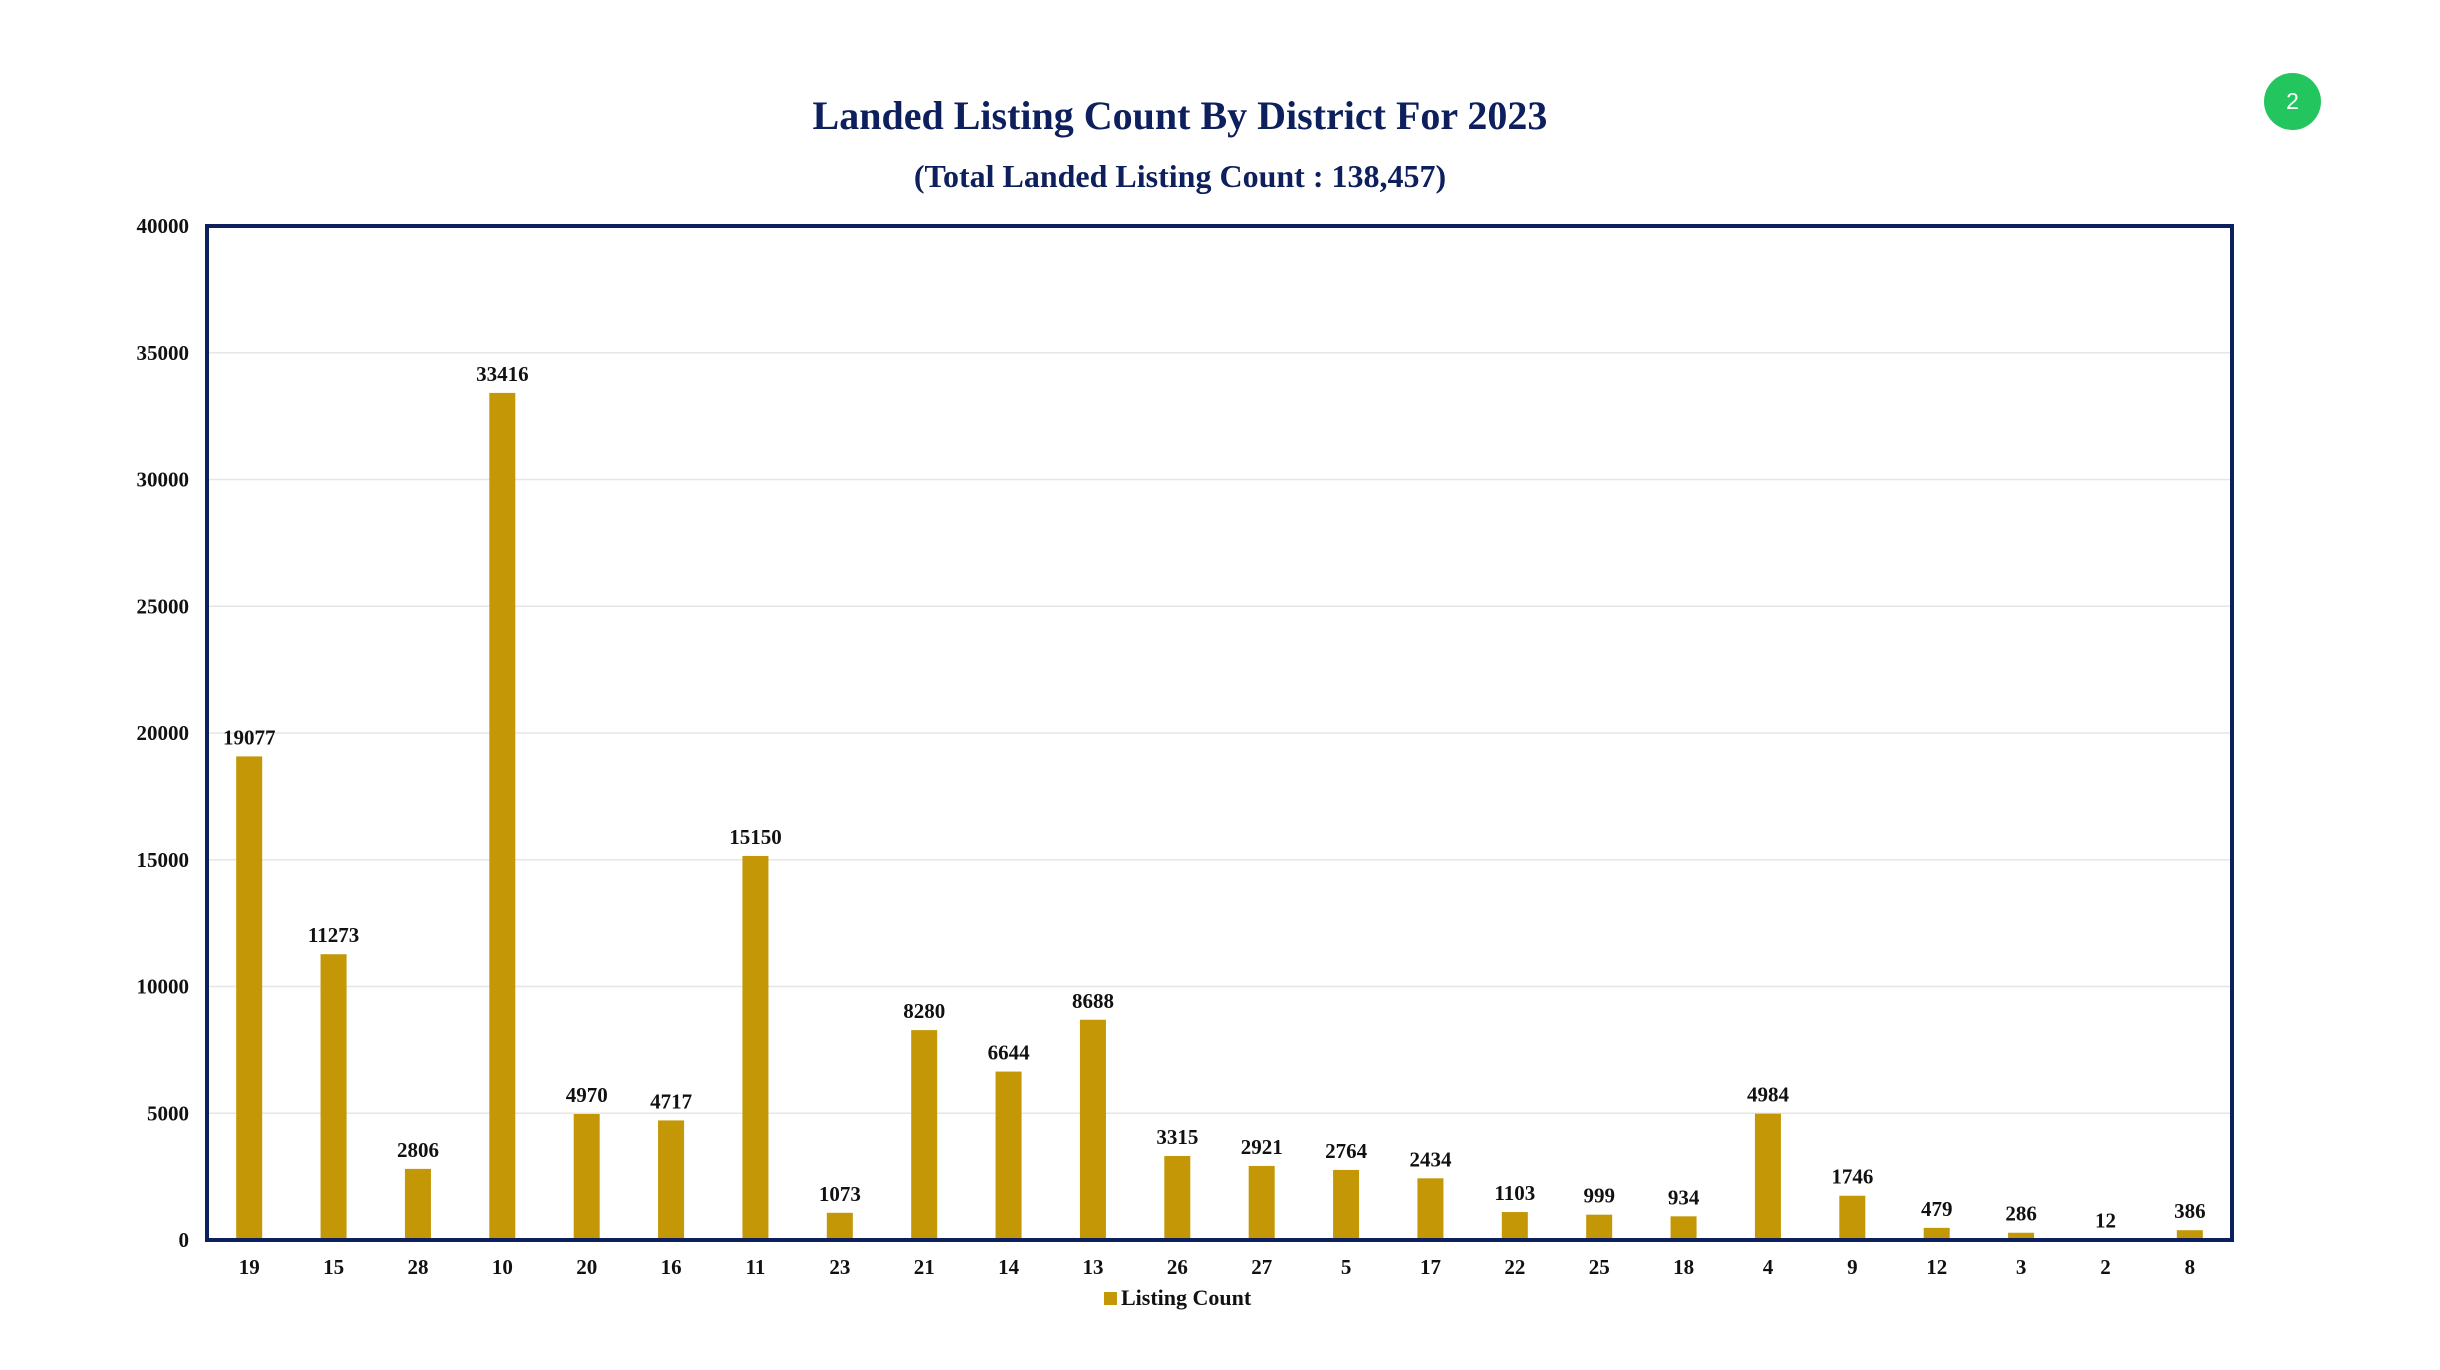 This screenshot has width=2440, height=1370. Describe the element at coordinates (2105, 1221) in the screenshot. I see `bar-value-label: 12` at that location.